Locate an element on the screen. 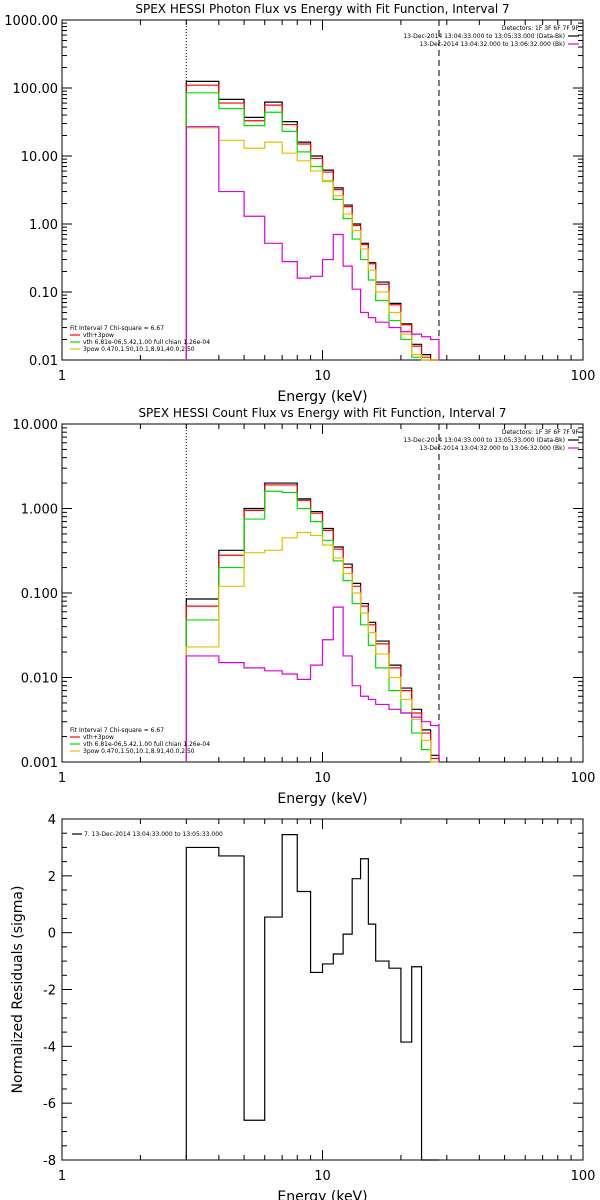  y-tick-label: 1.00 is located at coordinates (43, 225).